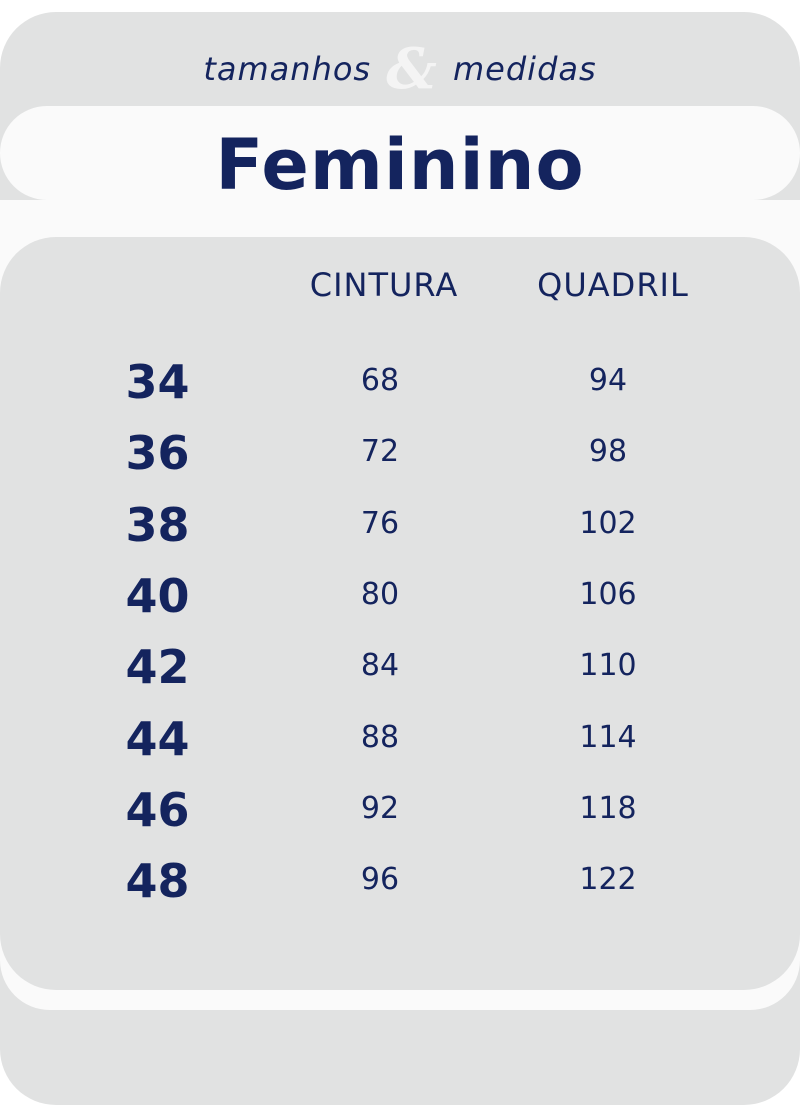  I want to click on cintura-cell: 68, so click(380, 380).